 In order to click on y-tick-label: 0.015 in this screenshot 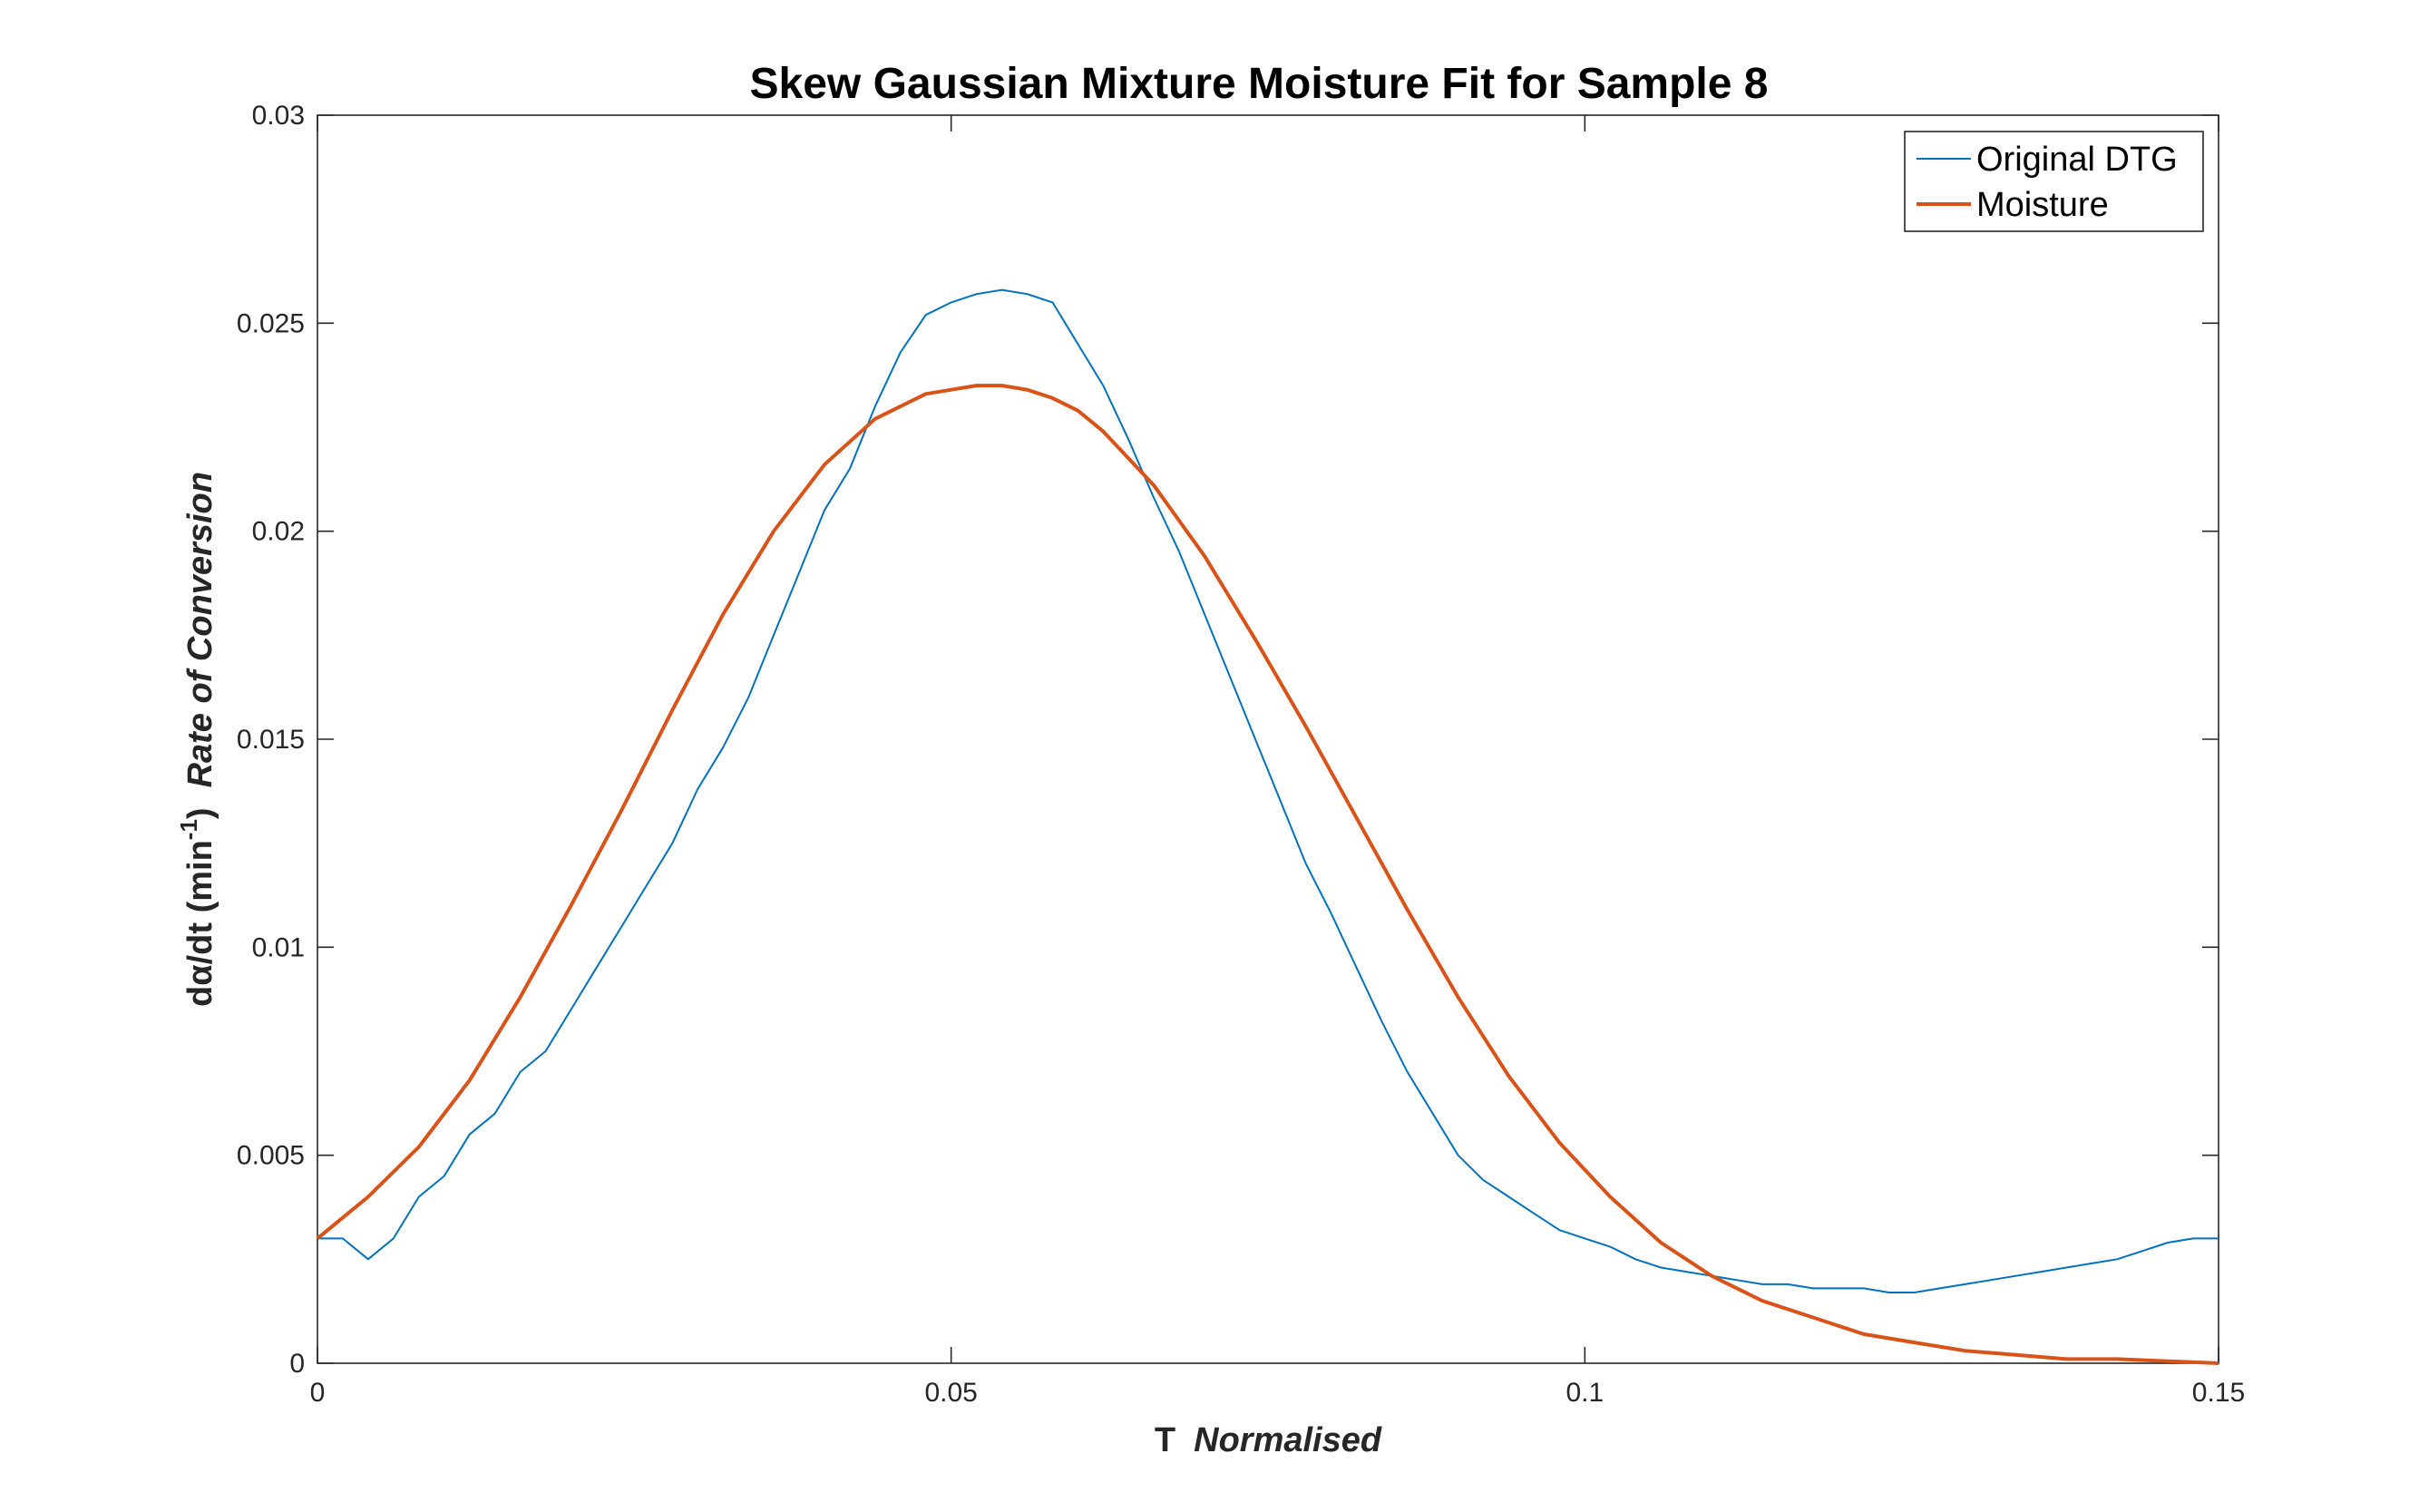, I will do `click(271, 740)`.